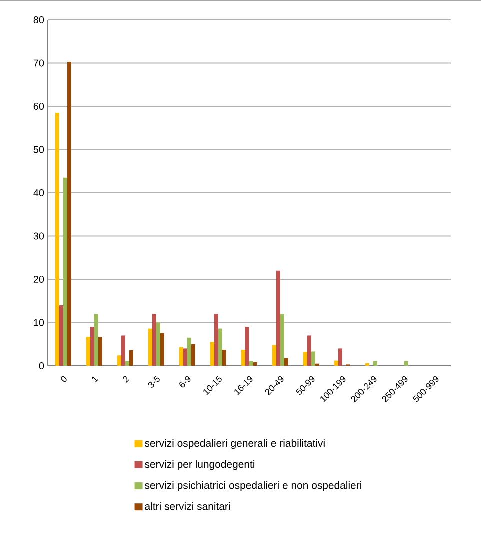  Describe the element at coordinates (64, 379) in the screenshot. I see `x-tick-label: 0` at that location.